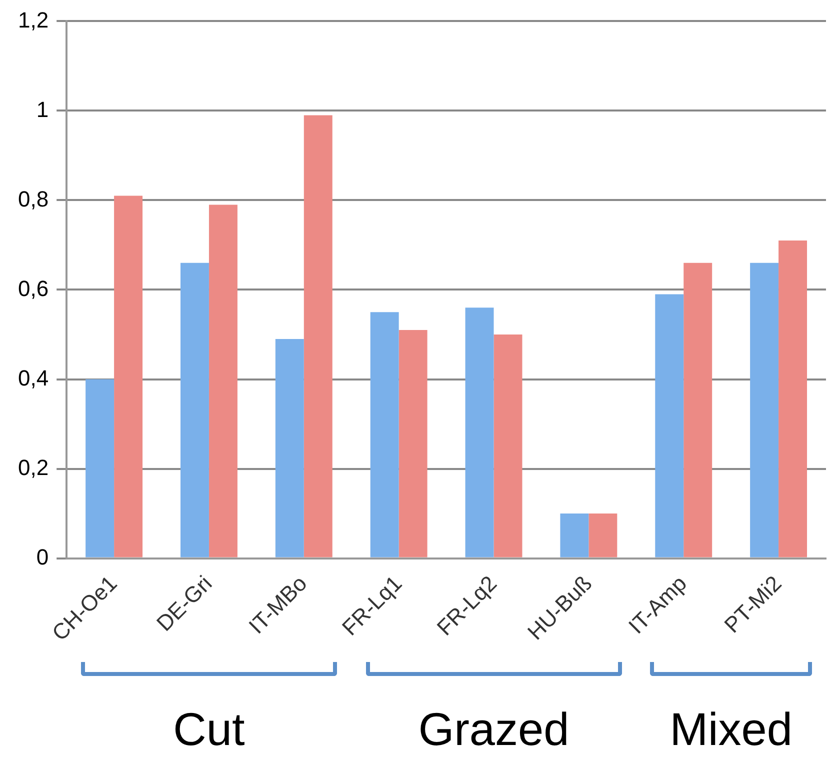 The height and width of the screenshot is (763, 834). What do you see at coordinates (33, 288) in the screenshot?
I see `y-tick-label: 0,6` at bounding box center [33, 288].